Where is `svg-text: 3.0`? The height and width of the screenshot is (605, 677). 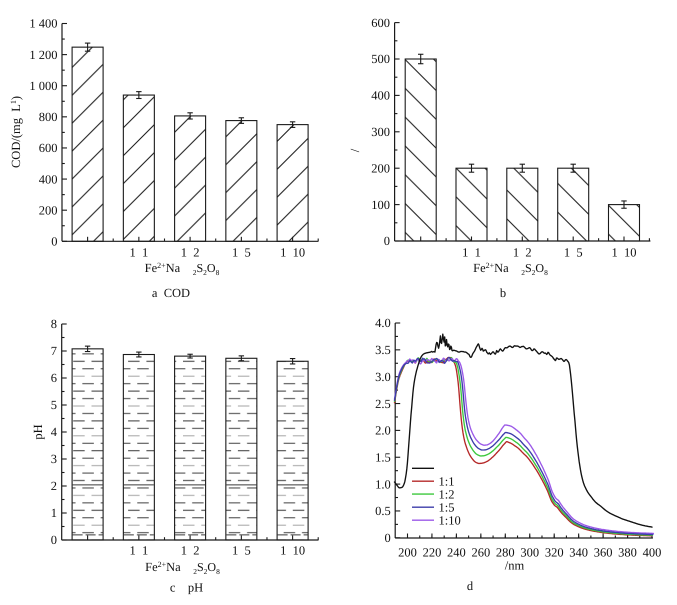
svg-text: 3.0 is located at coordinates (383, 377).